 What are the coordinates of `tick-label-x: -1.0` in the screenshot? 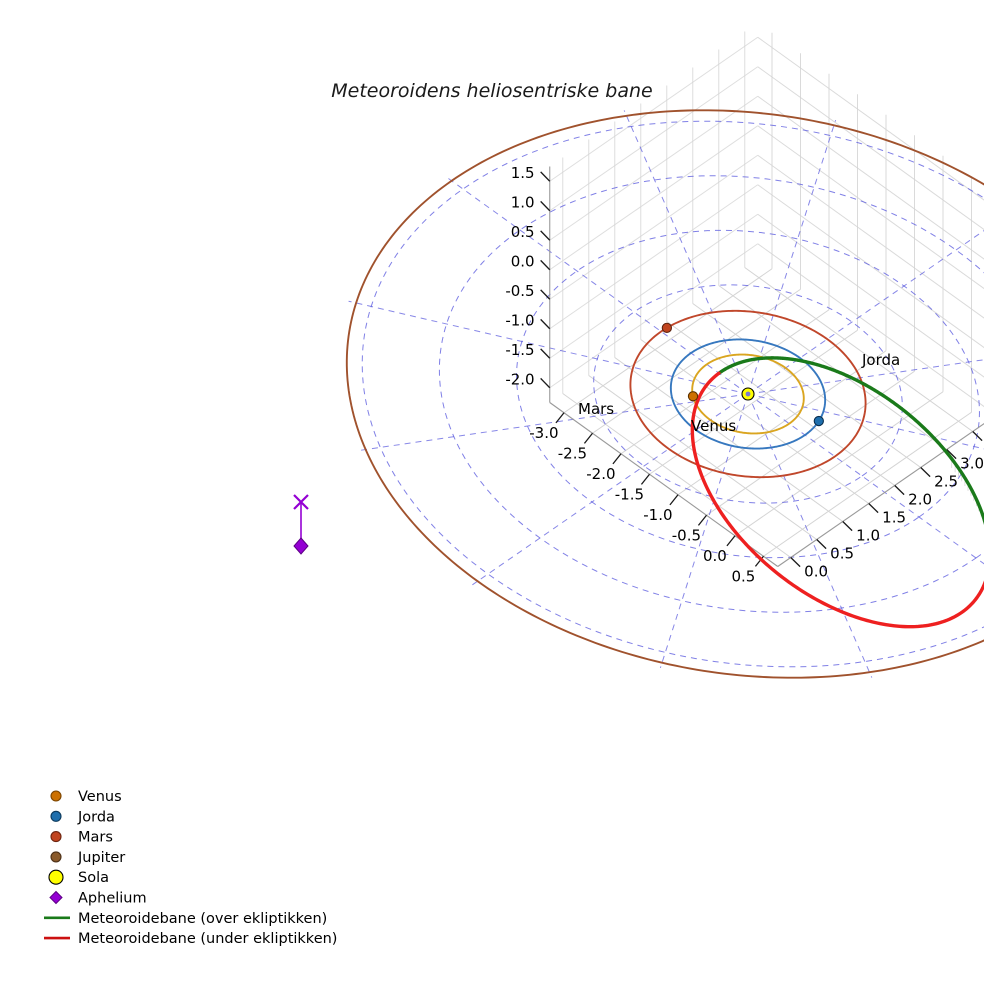 It's located at (657, 515).